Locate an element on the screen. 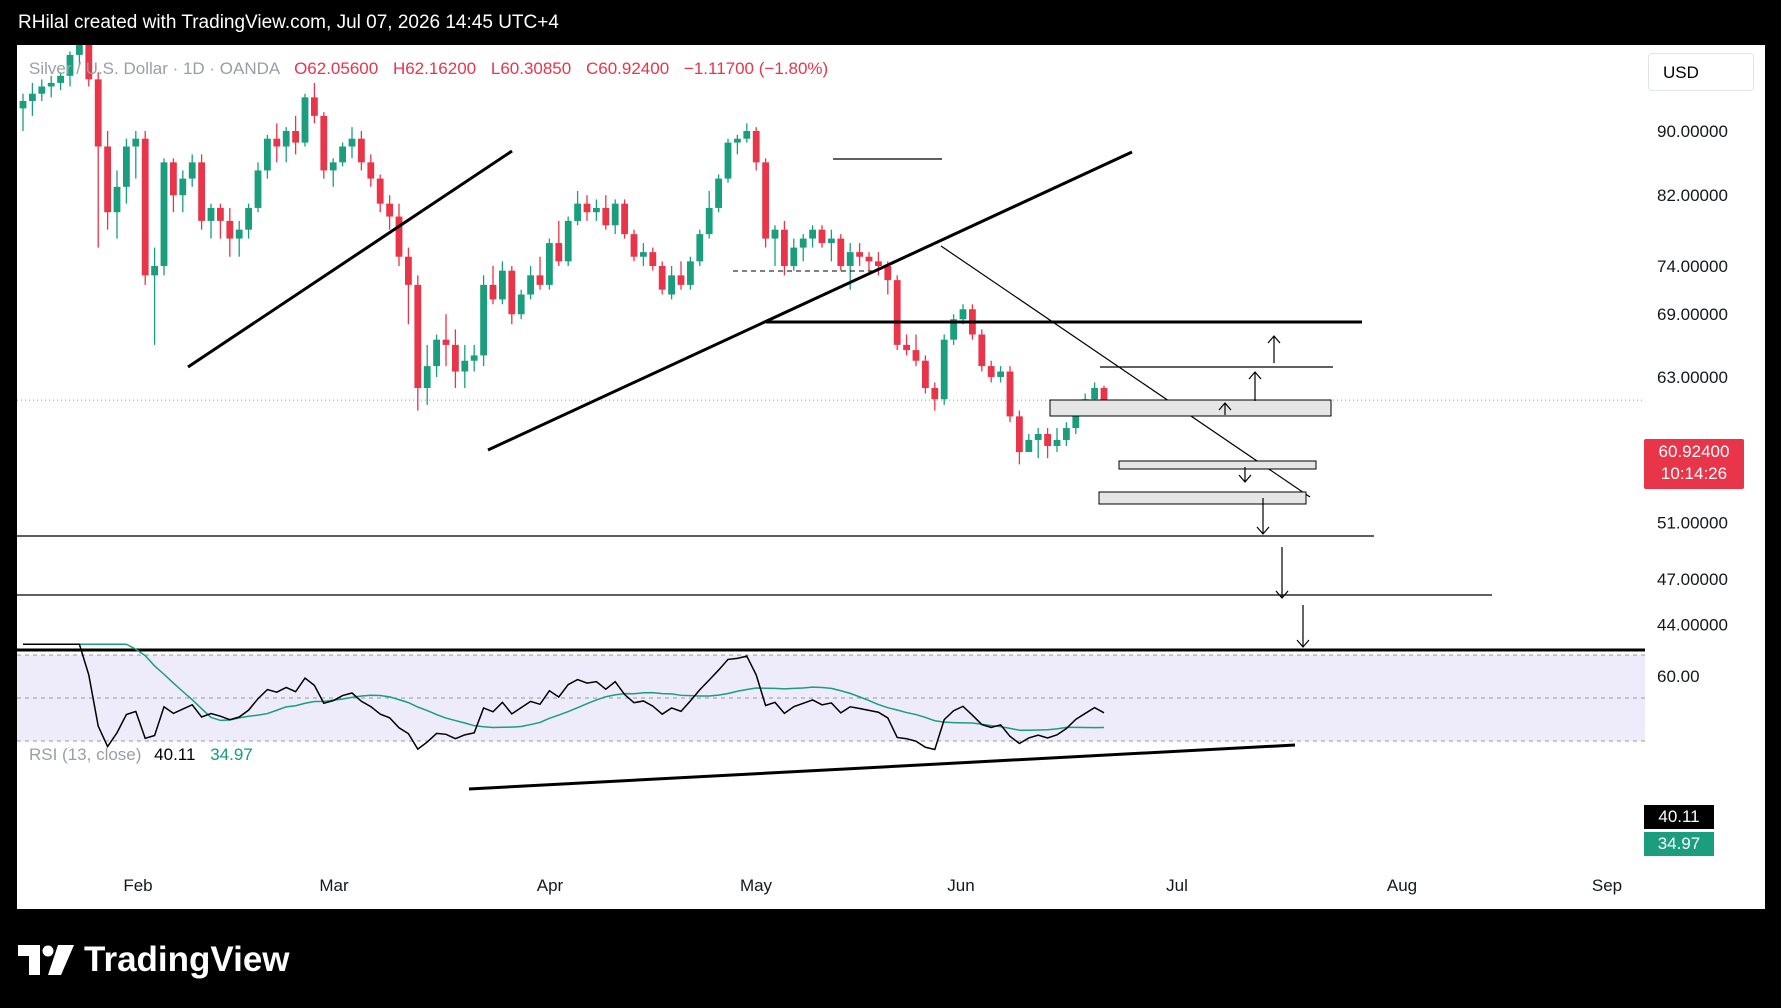 The image size is (1781, 1008). price-tick-label: 74.00000 is located at coordinates (1692, 266).